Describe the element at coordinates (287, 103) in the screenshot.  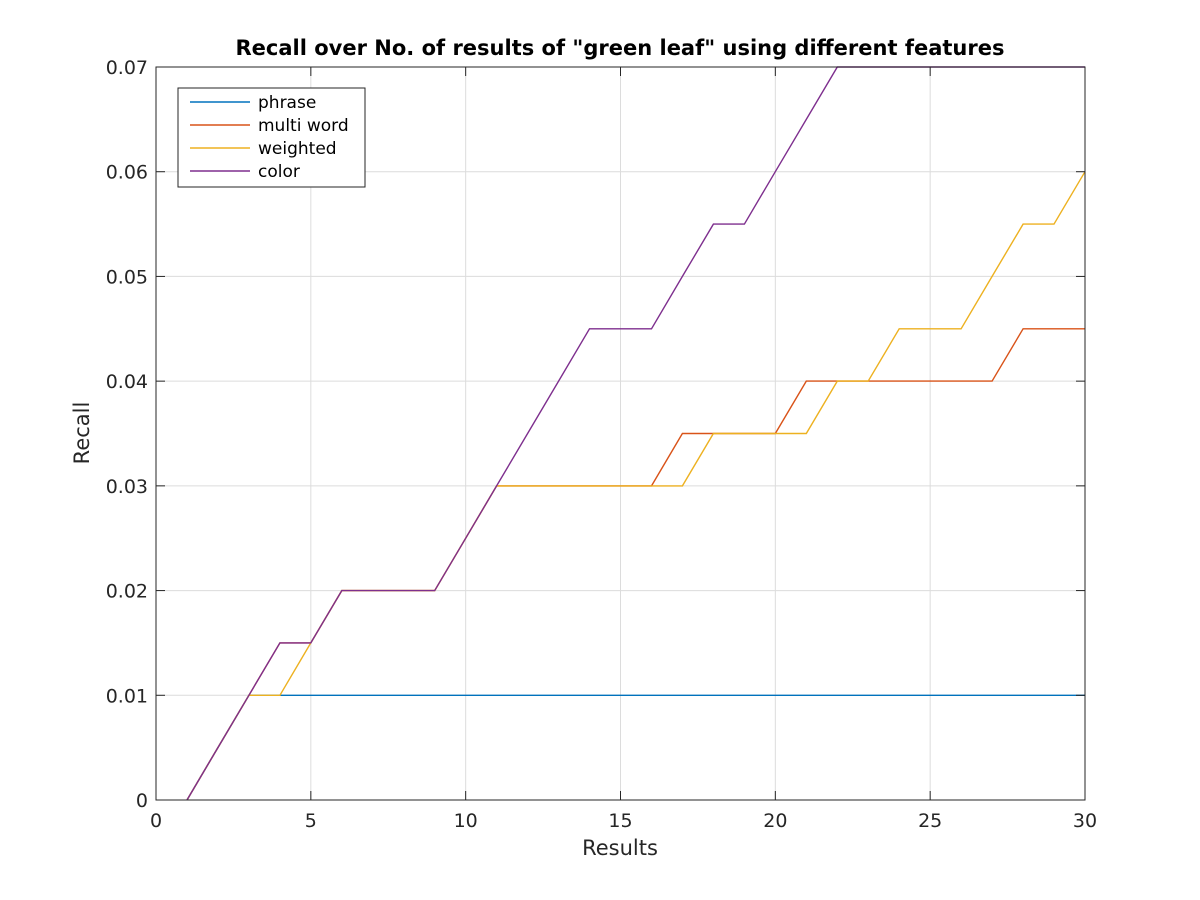
I see `legend-label-phrase: phrase` at that location.